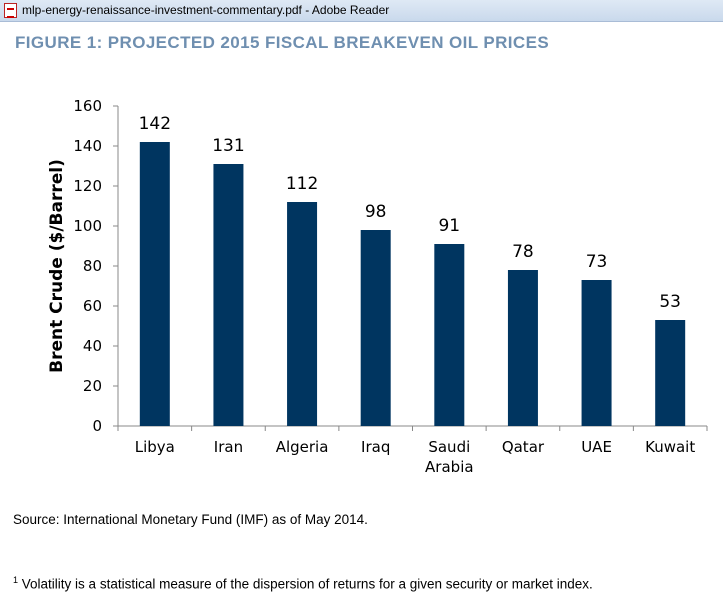  What do you see at coordinates (449, 457) in the screenshot?
I see `x-tick-label: Saudi Arabia` at bounding box center [449, 457].